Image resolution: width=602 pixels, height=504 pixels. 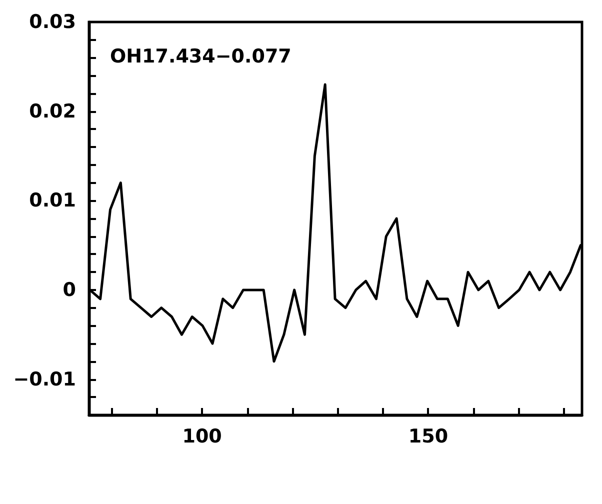 I want to click on text: OH17.434−0.077, so click(x=201, y=57).